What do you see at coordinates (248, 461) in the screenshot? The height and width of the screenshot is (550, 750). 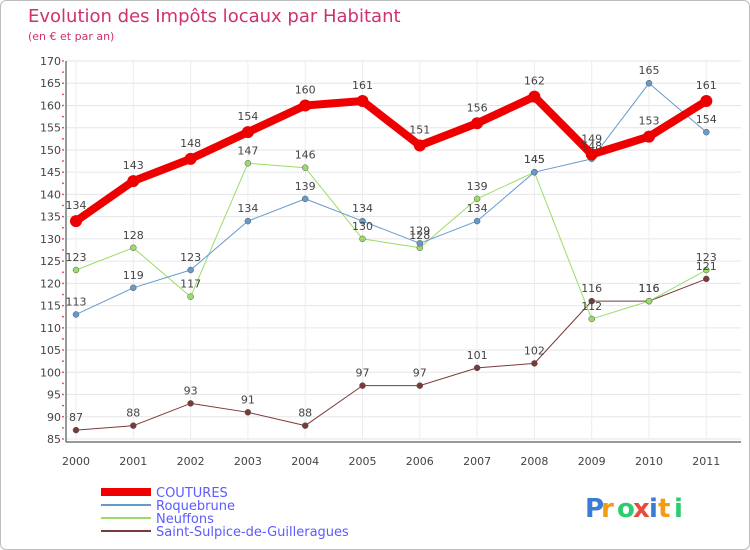 I see `x-tick-label: 2003` at bounding box center [248, 461].